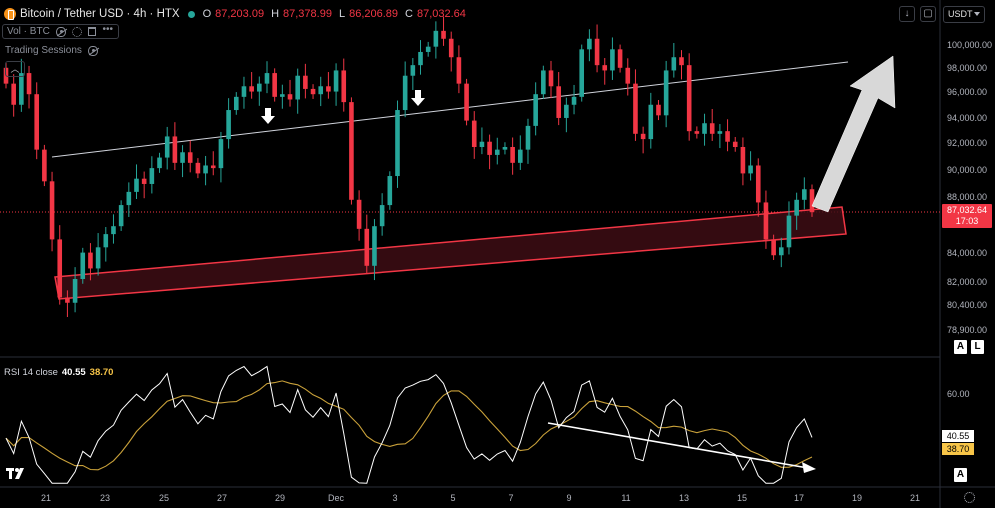 Image resolution: width=995 pixels, height=508 pixels. What do you see at coordinates (17, 473) in the screenshot?
I see `tradingview-logo-icon` at bounding box center [17, 473].